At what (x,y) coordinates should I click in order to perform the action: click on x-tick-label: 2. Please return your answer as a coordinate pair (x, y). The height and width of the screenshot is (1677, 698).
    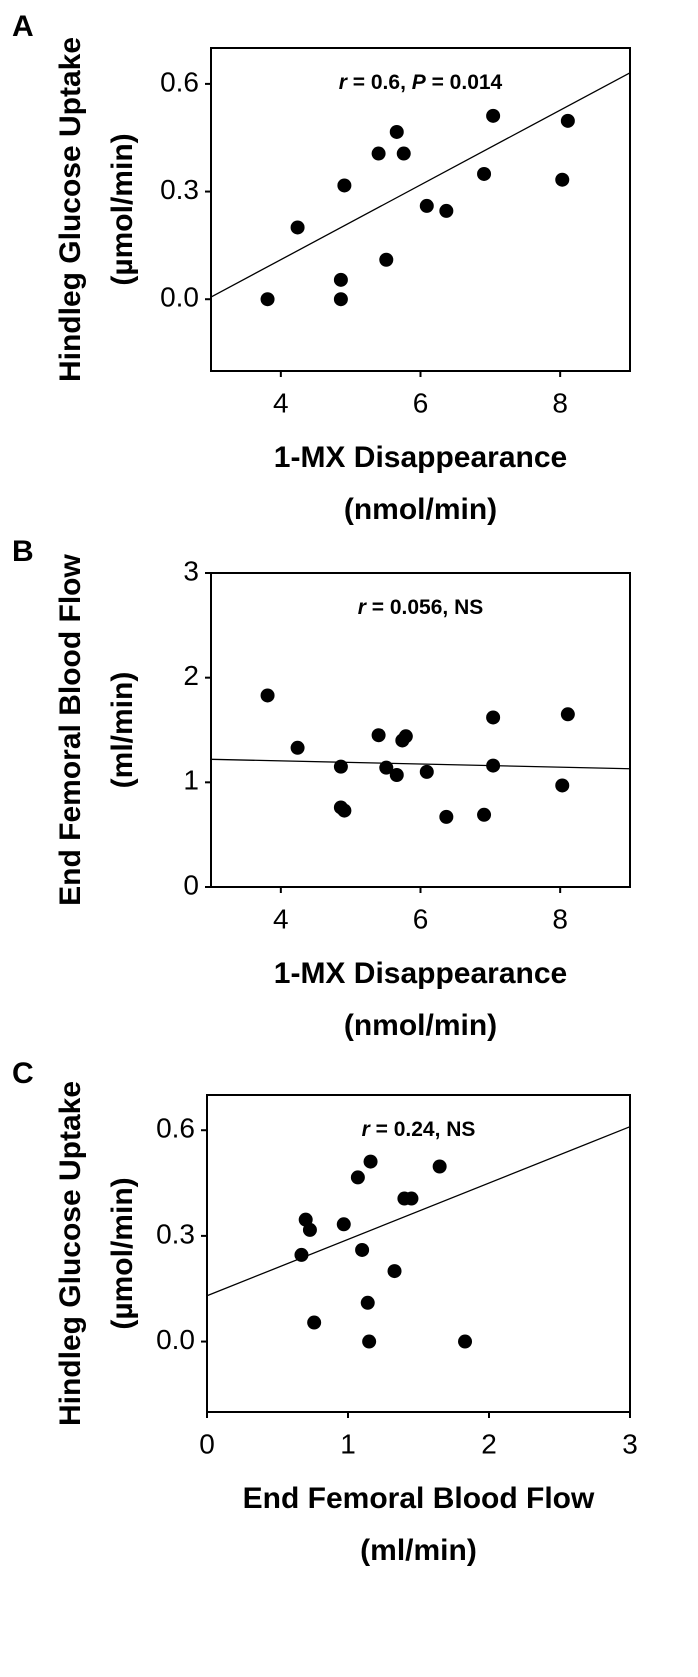
    Looking at the image, I should click on (489, 1443).